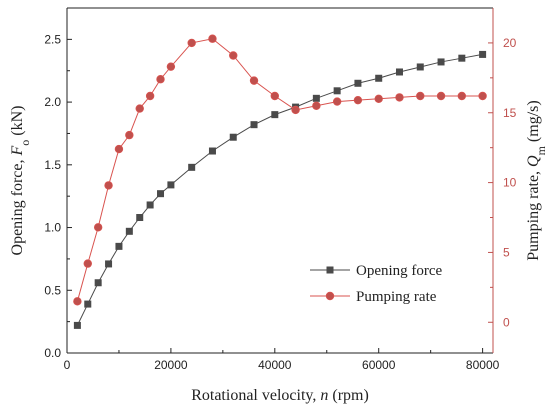 Image resolution: width=550 pixels, height=410 pixels. Describe the element at coordinates (52, 228) in the screenshot. I see `left-y-tick-label: 1.0` at that location.